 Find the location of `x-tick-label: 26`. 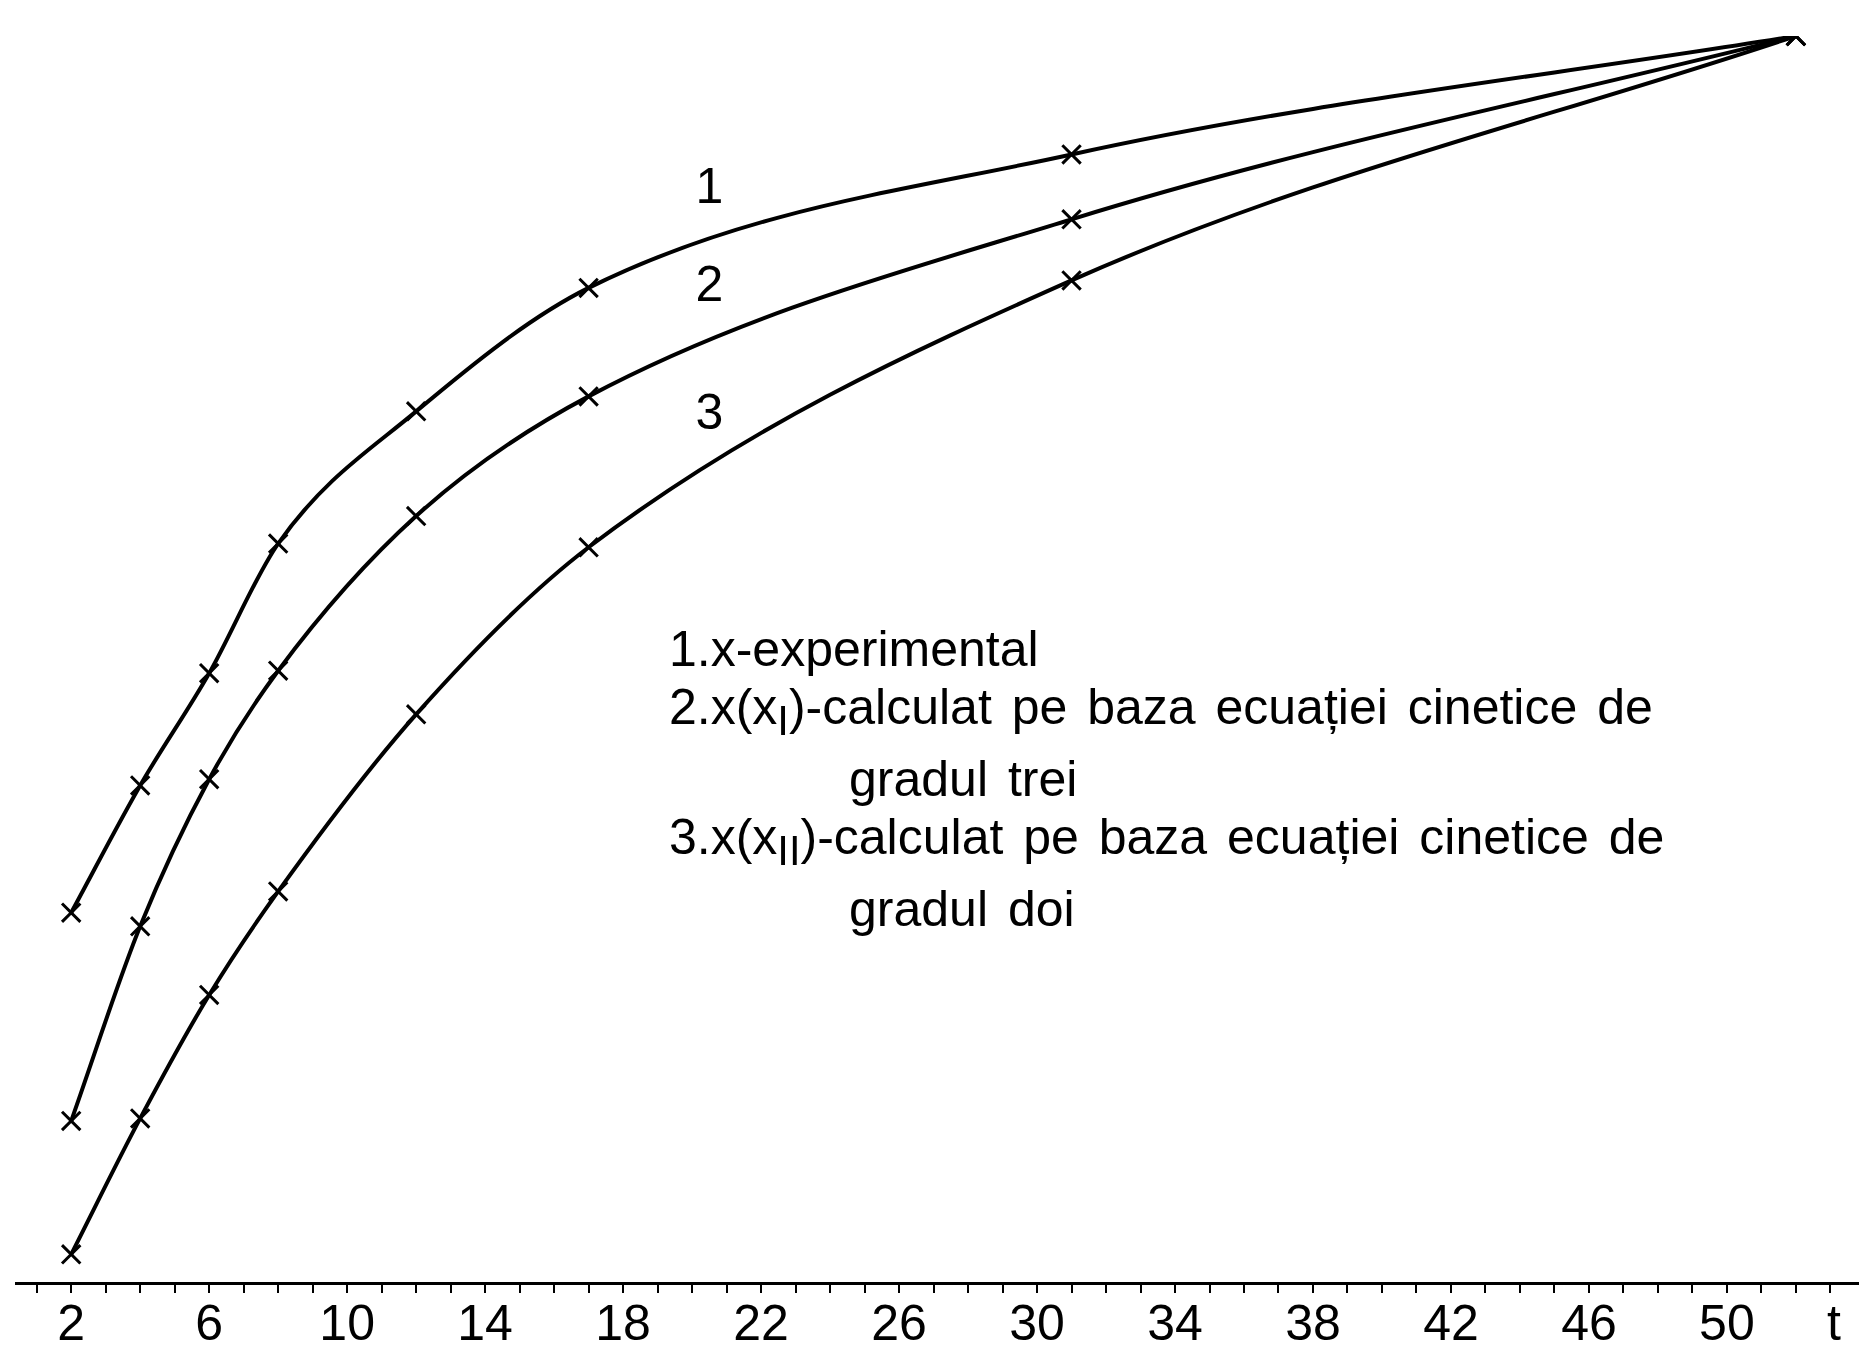

x-tick-label: 26 is located at coordinates (899, 1322).